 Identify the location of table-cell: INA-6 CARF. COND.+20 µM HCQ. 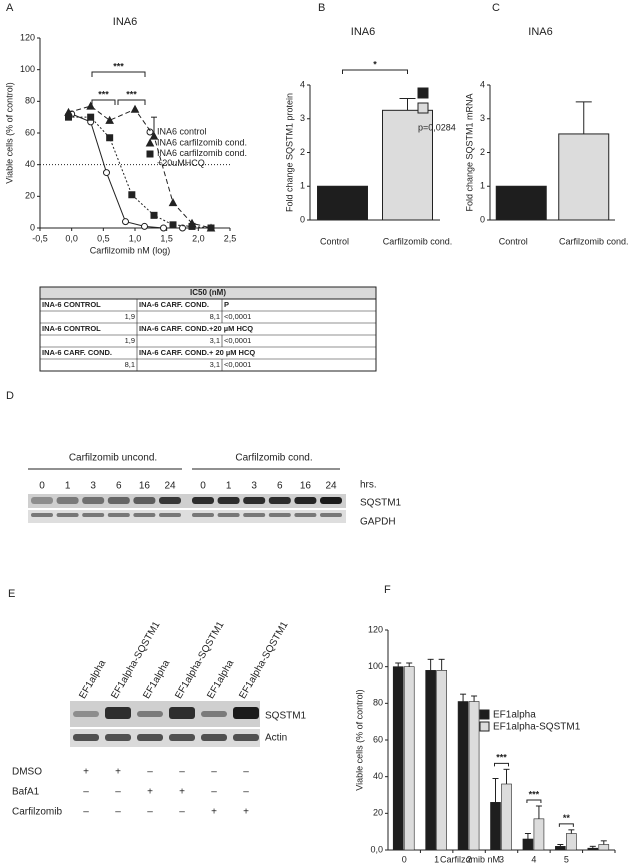
(196, 328).